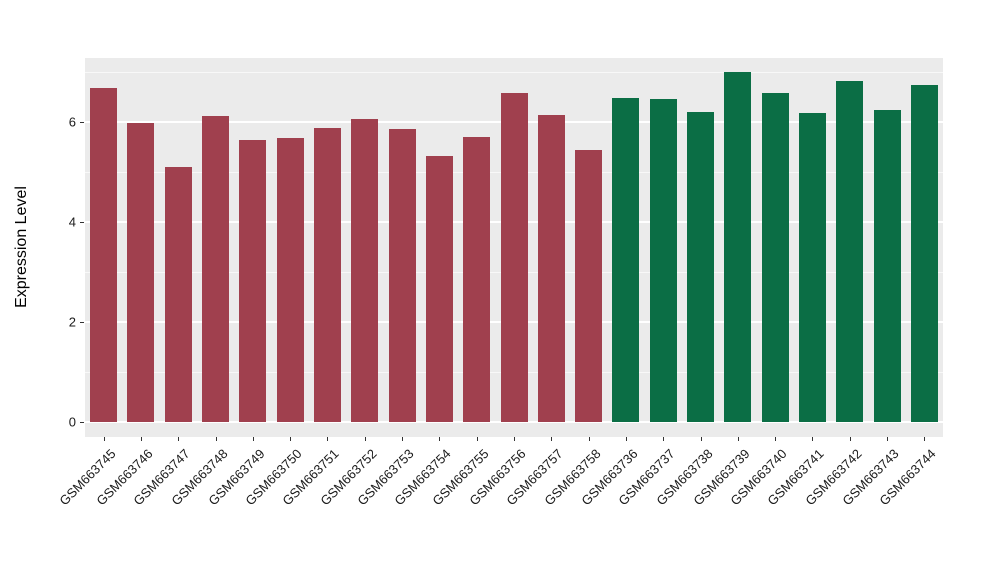 Image resolution: width=1000 pixels, height=580 pixels. What do you see at coordinates (21, 247) in the screenshot?
I see `y-axis-title: Expression Level` at bounding box center [21, 247].